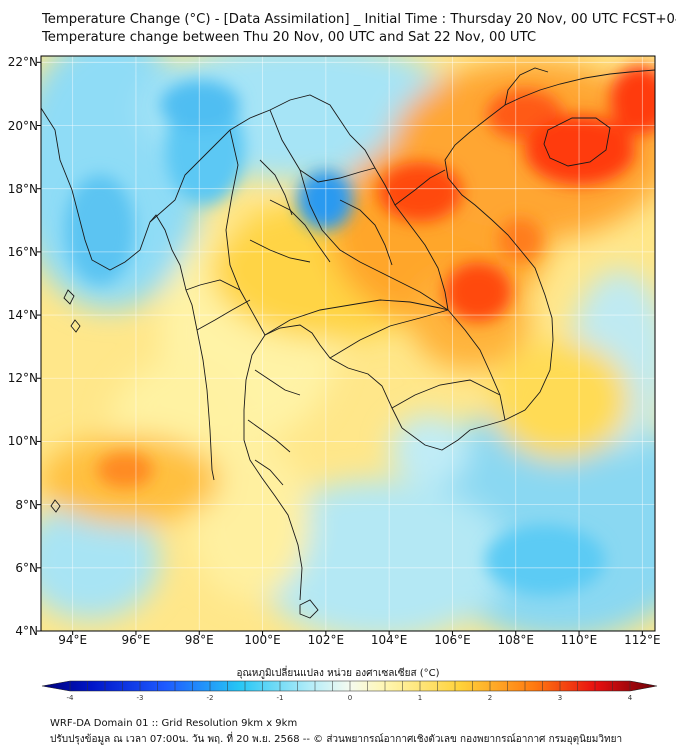  Describe the element at coordinates (280, 698) in the screenshot. I see `colorbar-tick-label: -1` at that location.